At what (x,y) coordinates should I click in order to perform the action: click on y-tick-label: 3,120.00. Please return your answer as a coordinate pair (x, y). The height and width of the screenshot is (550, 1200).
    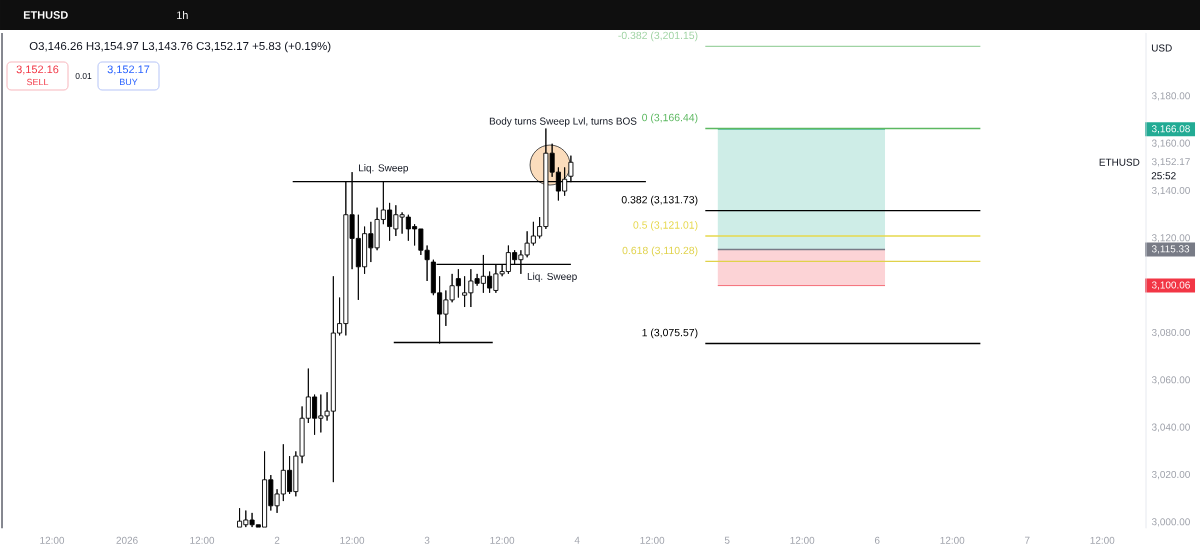
    Looking at the image, I should click on (1170, 238).